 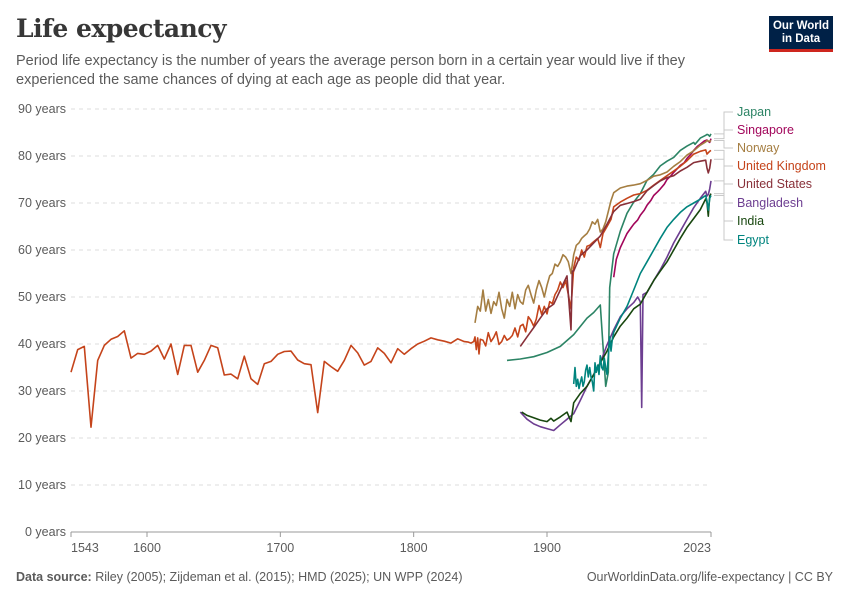 I want to click on y-tick-label: 30 years, so click(x=42, y=391).